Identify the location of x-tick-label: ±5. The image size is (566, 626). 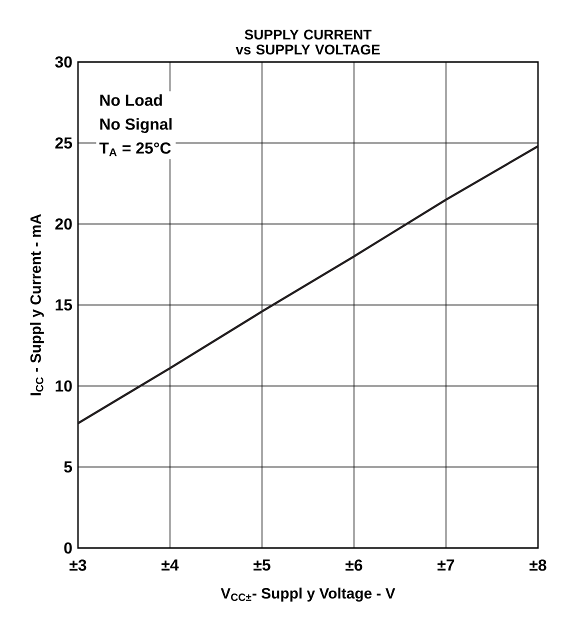
(262, 565).